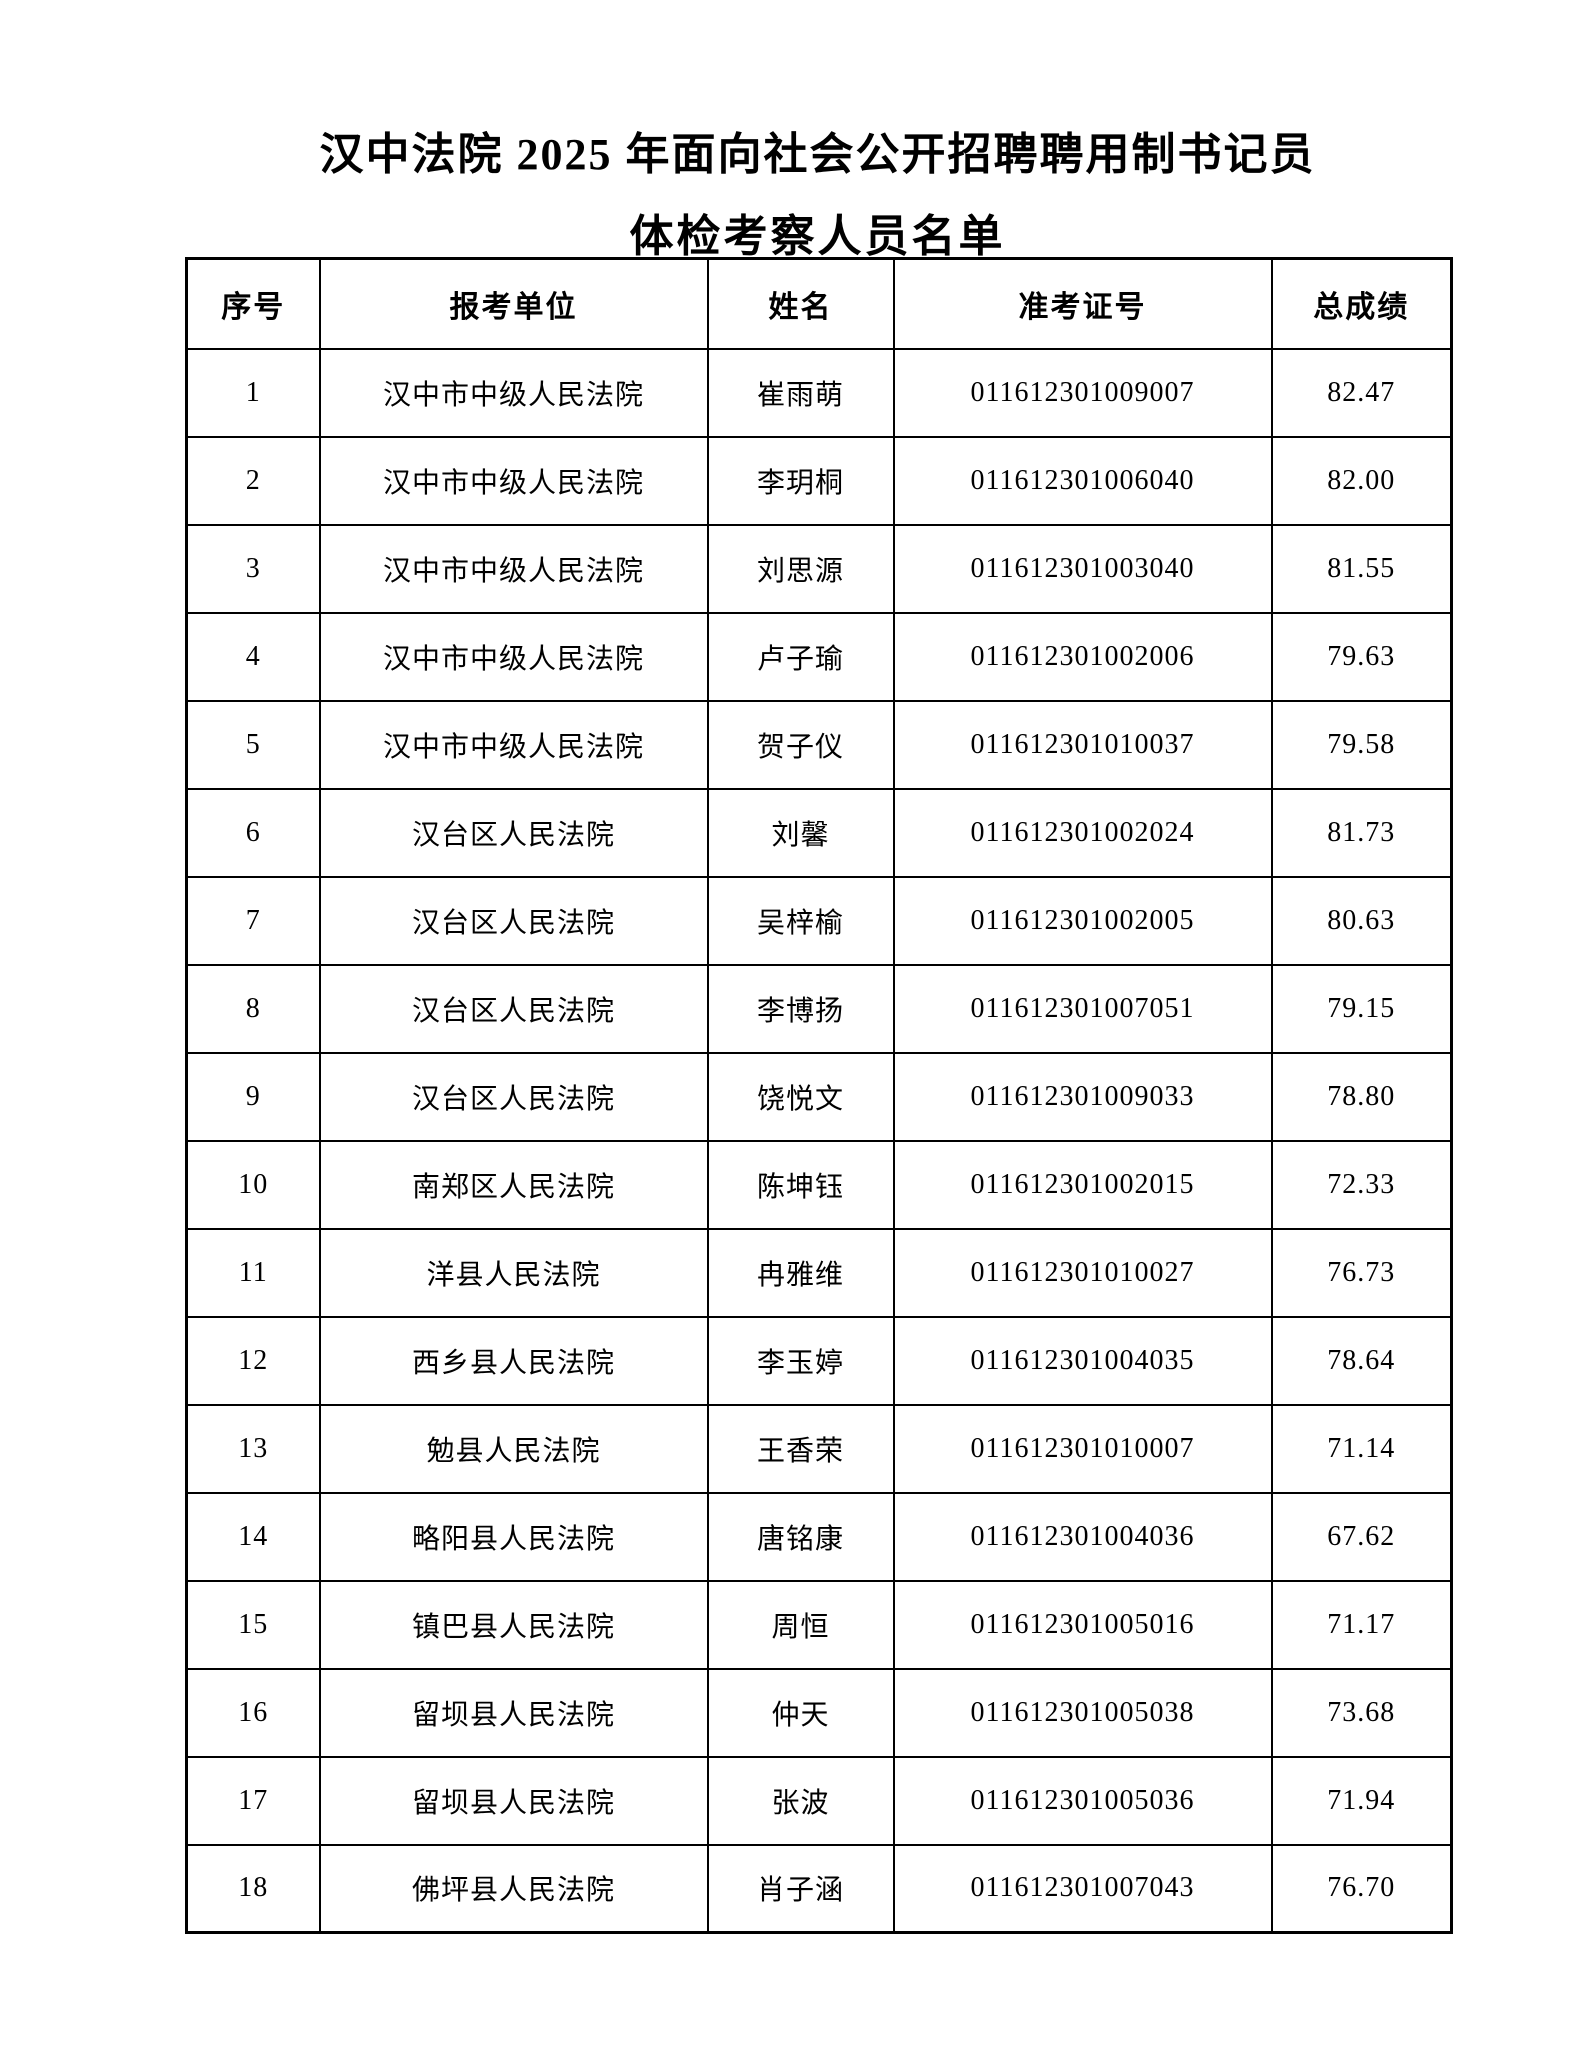 The height and width of the screenshot is (2072, 1587). Describe the element at coordinates (253, 744) in the screenshot. I see `cell-seq: 5` at that location.